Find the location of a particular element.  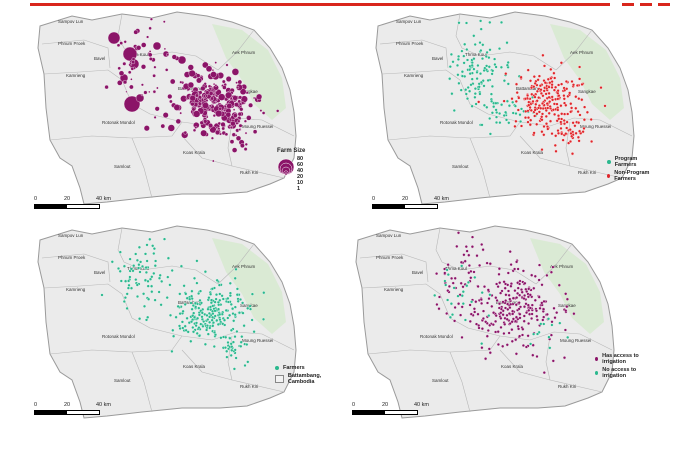

legend-label: Farmers is located at coordinates (294, 368).